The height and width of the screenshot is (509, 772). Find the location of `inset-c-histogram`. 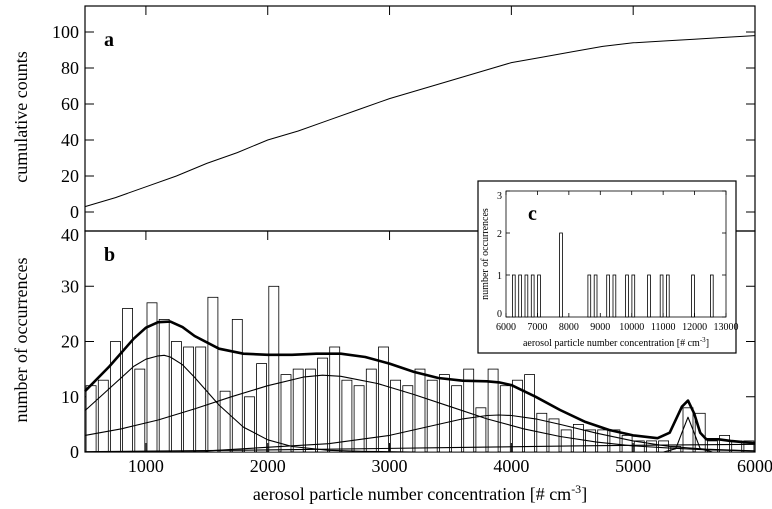

inset-c-histogram is located at coordinates (613, 275).